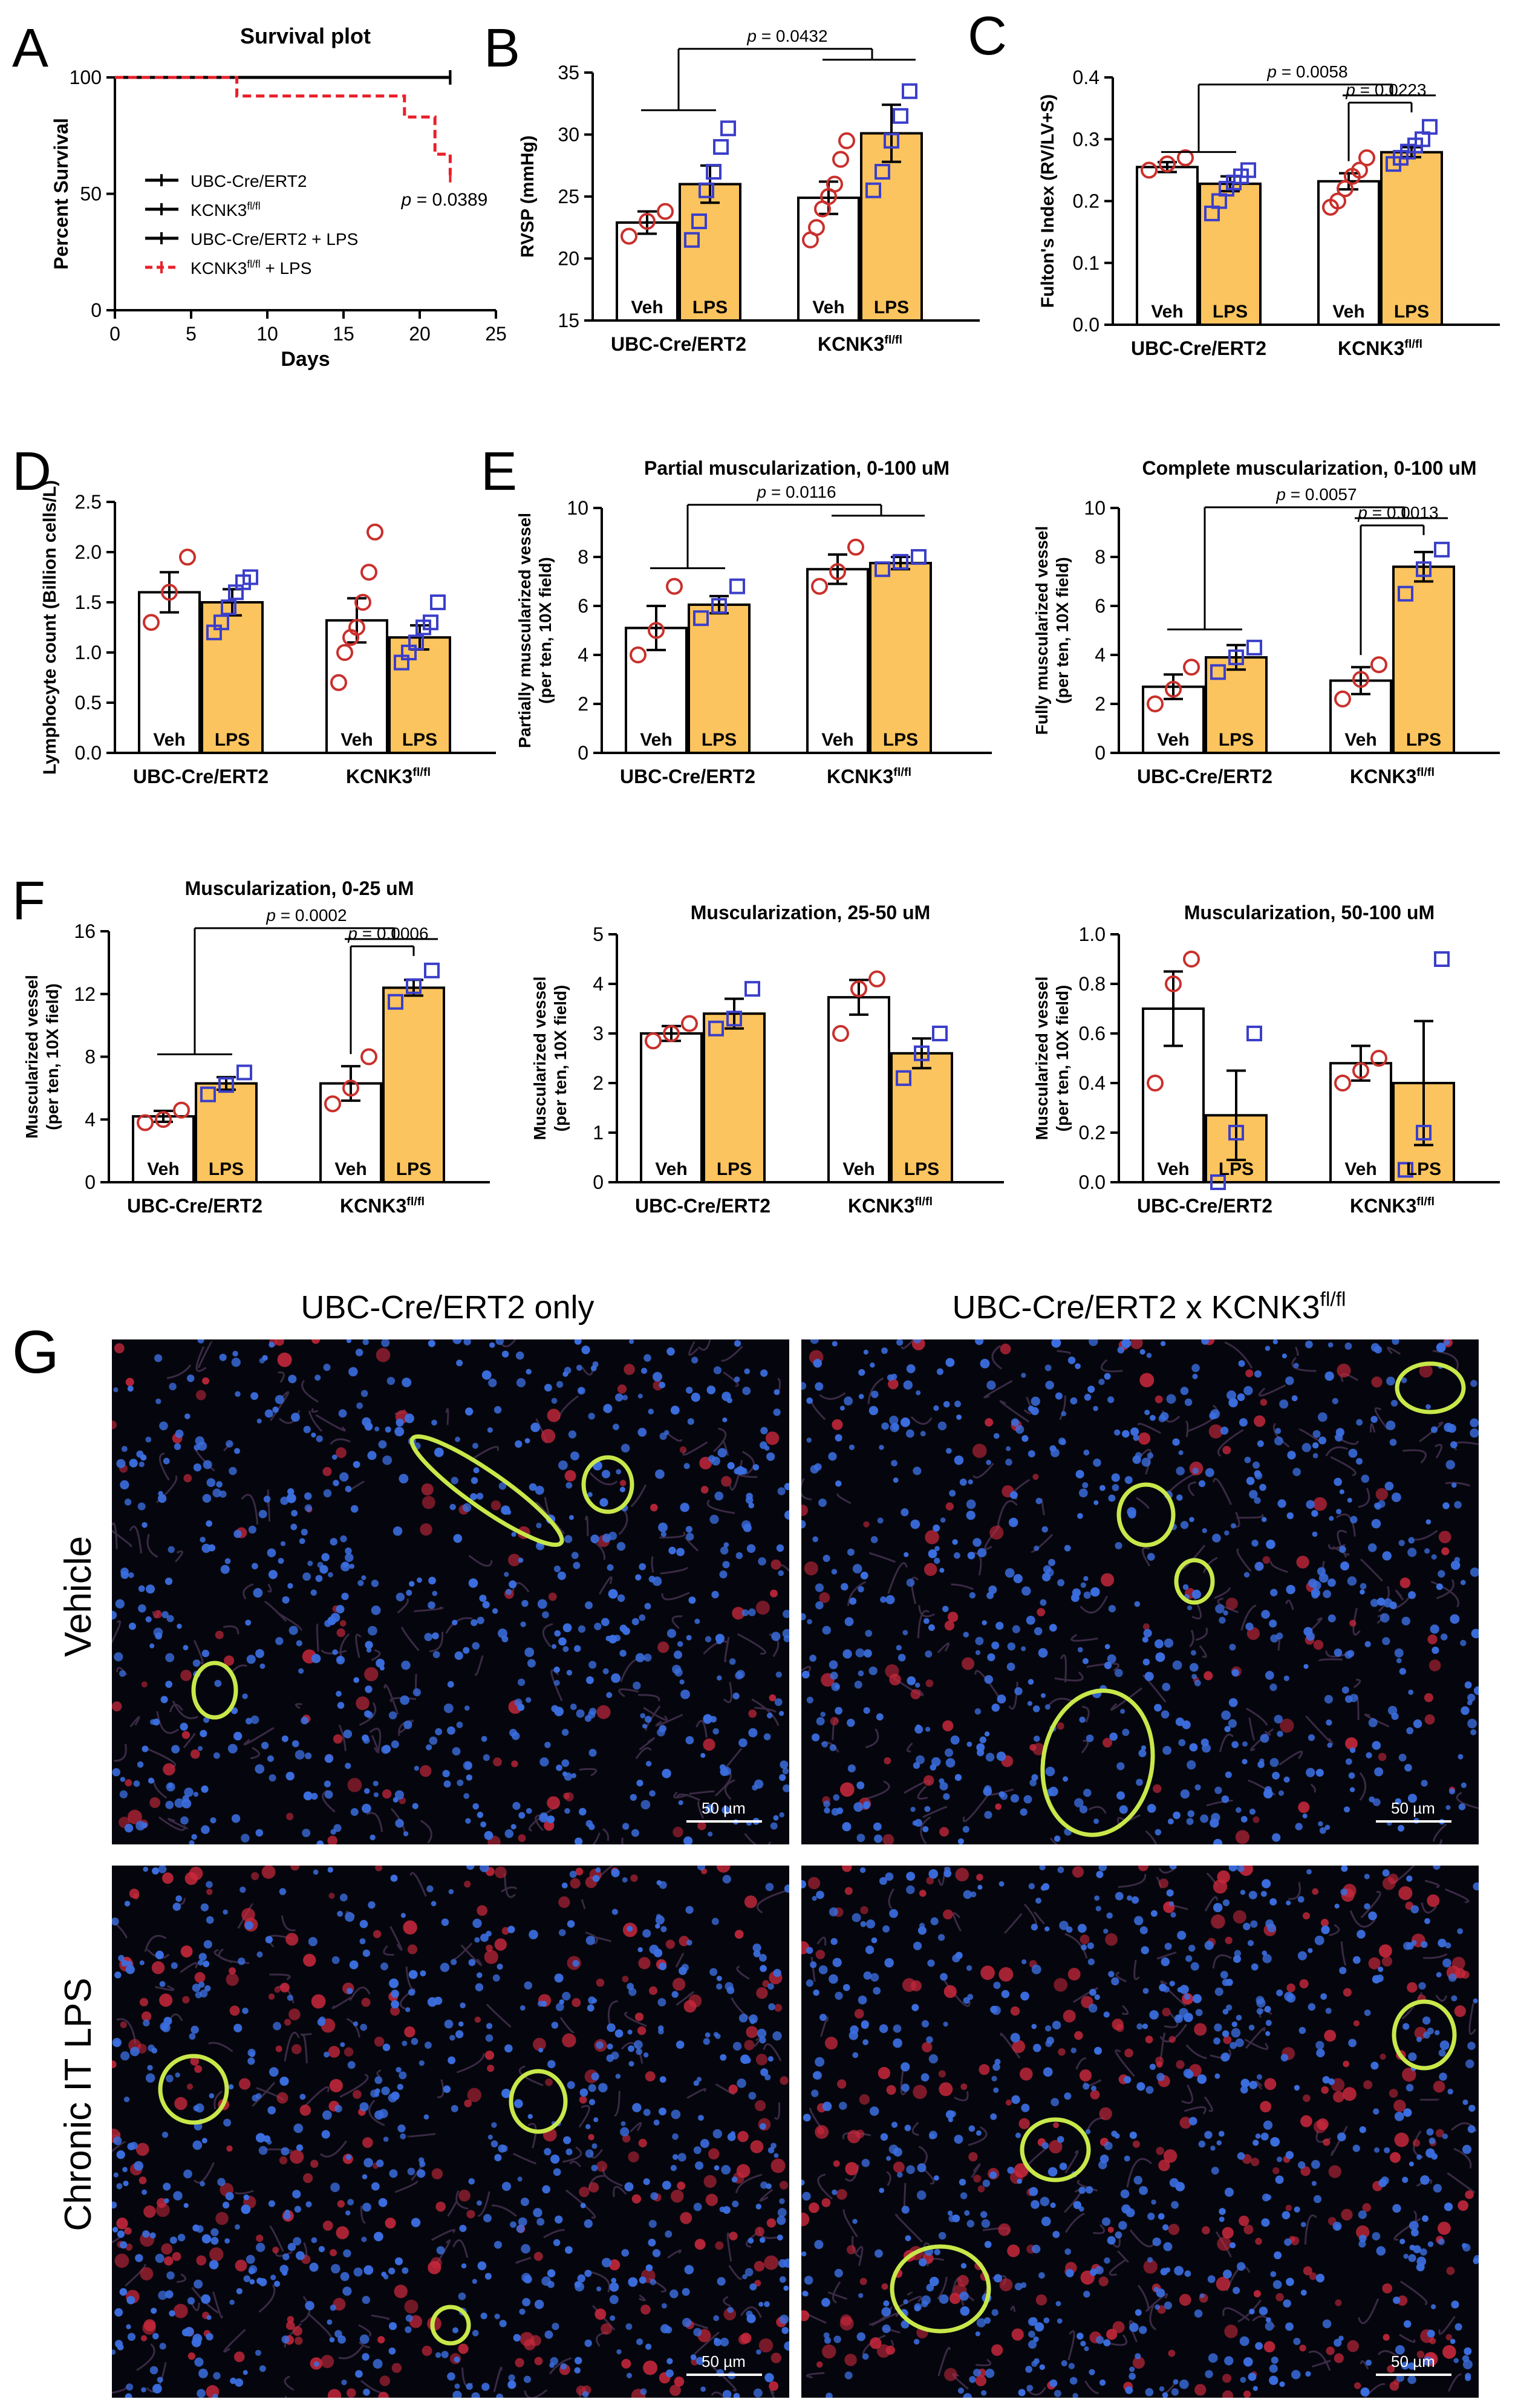  I want to click on y-tick-label: 100, so click(86, 77).